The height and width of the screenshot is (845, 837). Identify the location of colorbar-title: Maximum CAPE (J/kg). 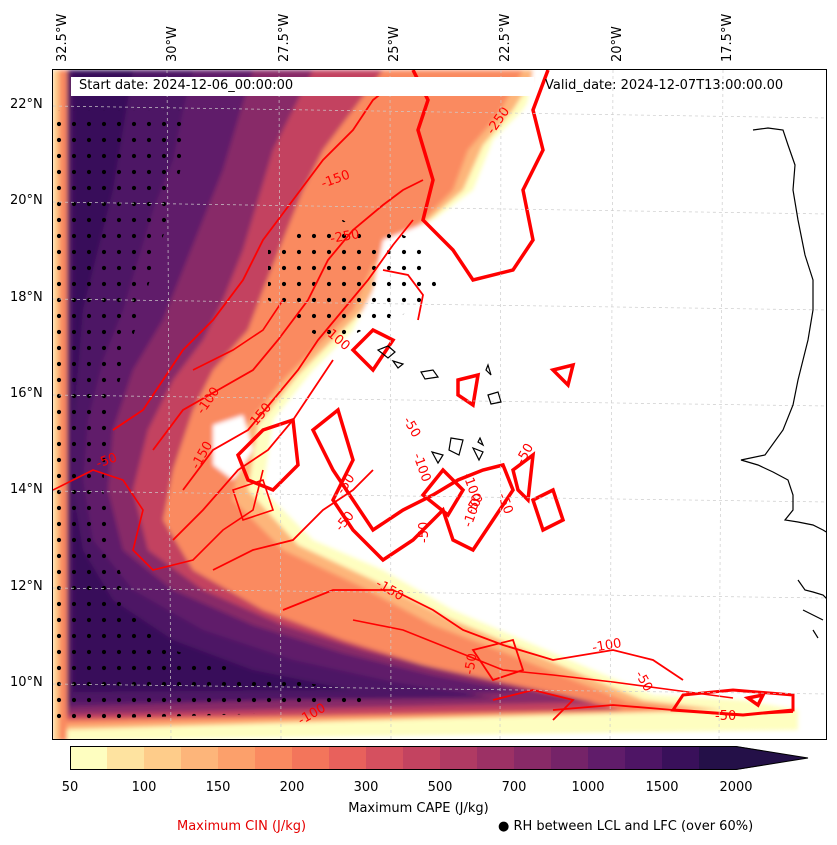
(418, 808).